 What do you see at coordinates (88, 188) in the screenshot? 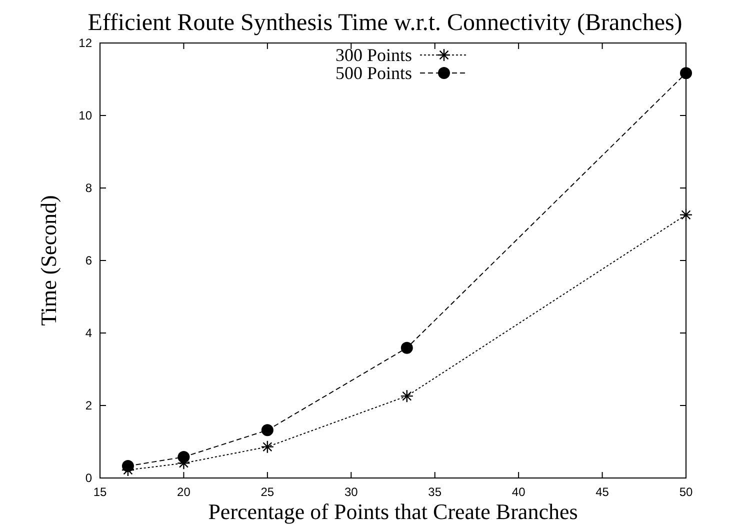
I see `y-tick-label: 8` at bounding box center [88, 188].